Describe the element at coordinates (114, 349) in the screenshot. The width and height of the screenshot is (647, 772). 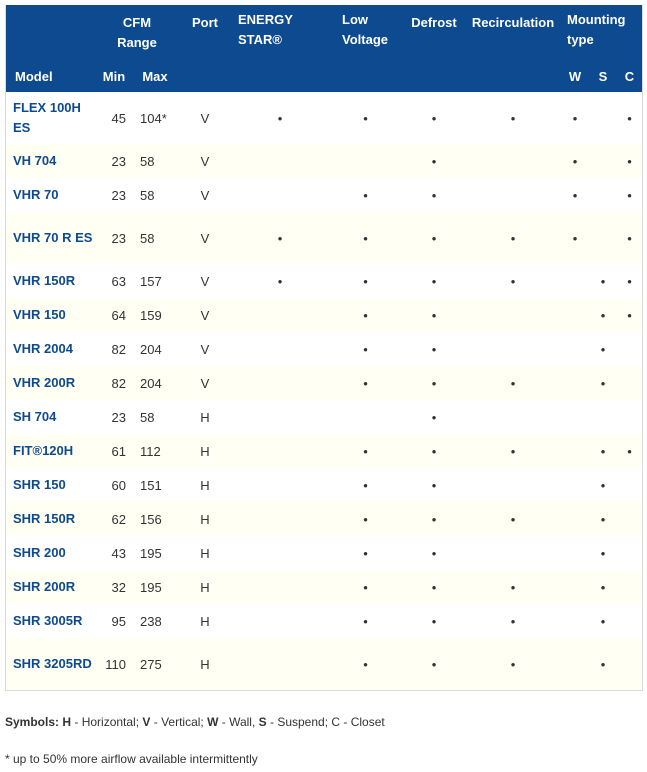
I see `min-cfm-cell: 82` at that location.